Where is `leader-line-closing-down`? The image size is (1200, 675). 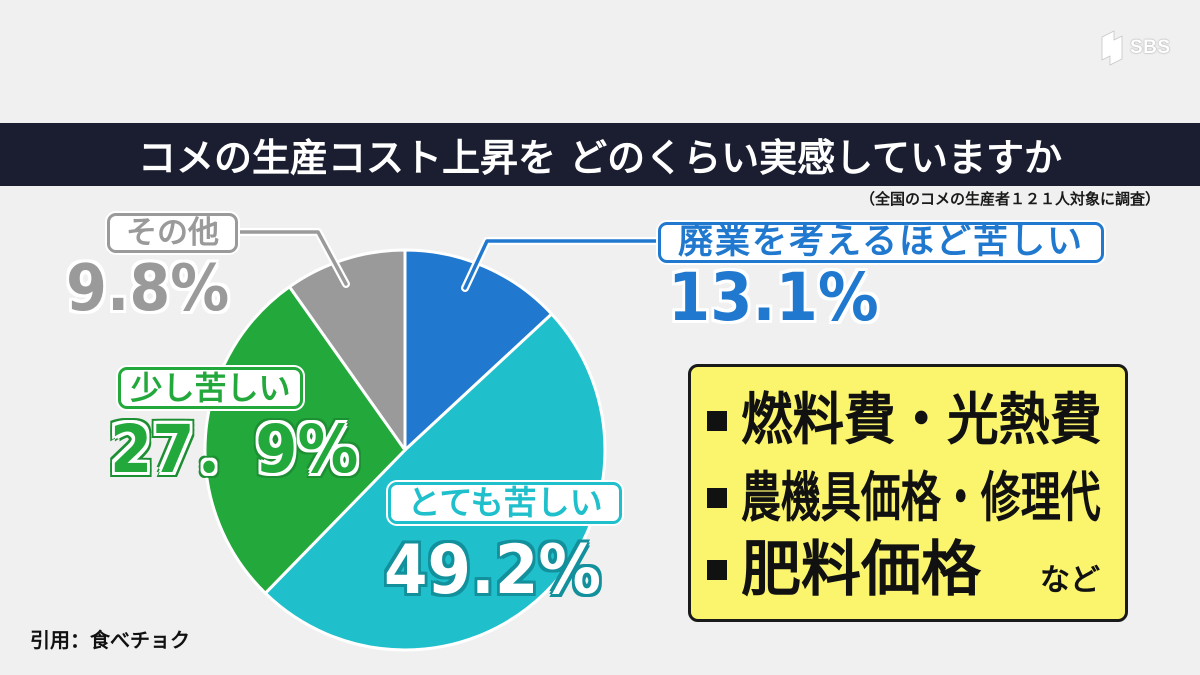
leader-line-closing-down is located at coordinates (567, 264).